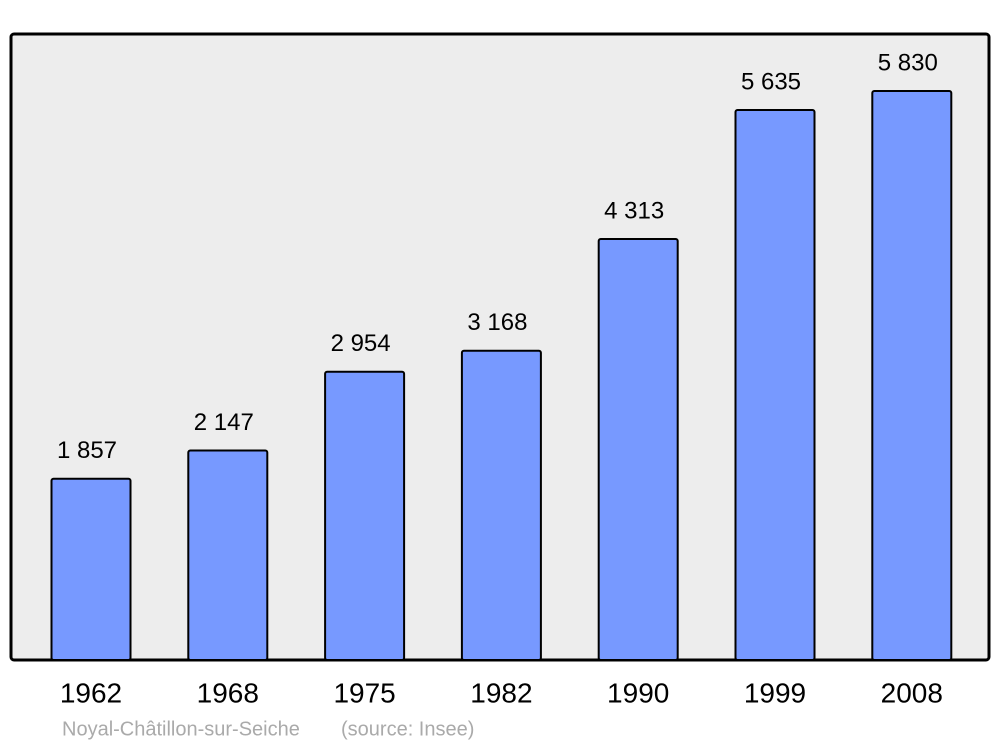  Describe the element at coordinates (407, 729) in the screenshot. I see `source: (source: Insee)` at that location.